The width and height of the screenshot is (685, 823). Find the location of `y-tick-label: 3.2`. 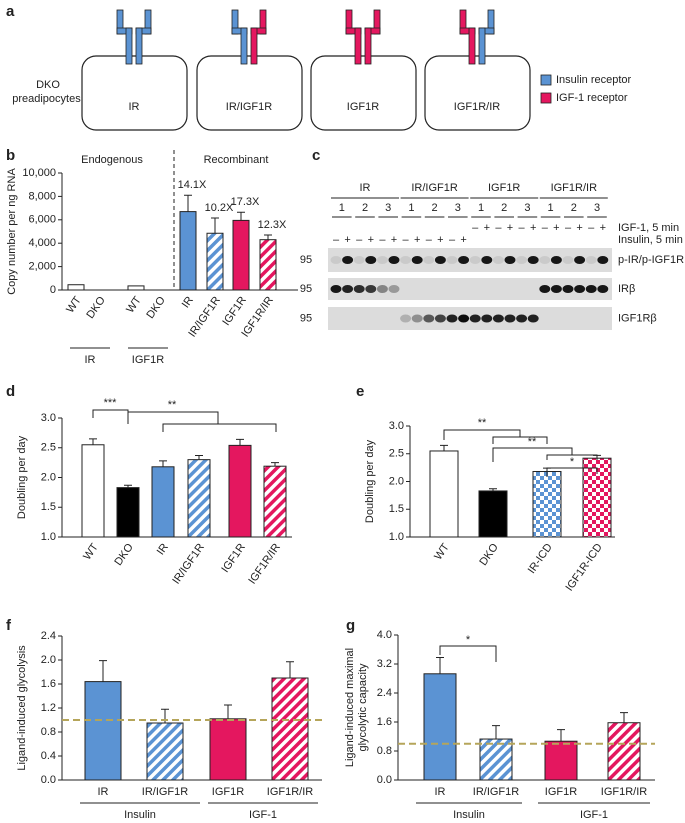

y-tick-label: 3.2 is located at coordinates (384, 664).